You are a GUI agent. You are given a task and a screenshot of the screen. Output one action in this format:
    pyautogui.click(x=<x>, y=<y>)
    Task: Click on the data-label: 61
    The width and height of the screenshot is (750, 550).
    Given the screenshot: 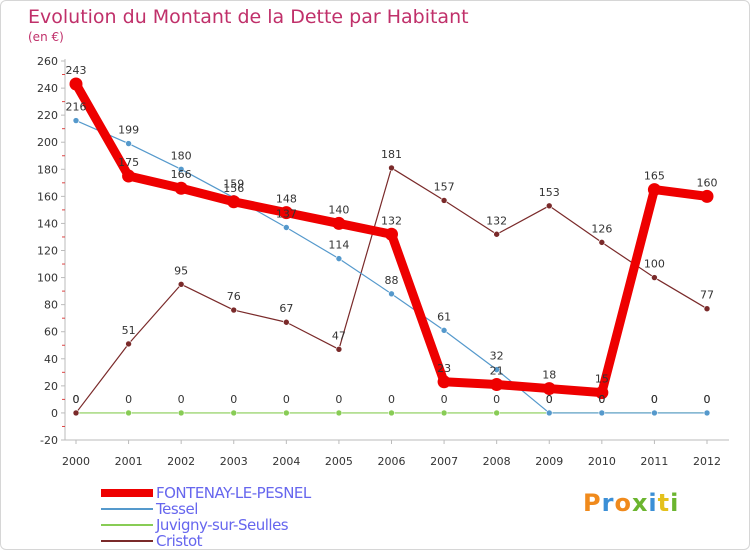 What is the action you would take?
    pyautogui.click(x=444, y=316)
    